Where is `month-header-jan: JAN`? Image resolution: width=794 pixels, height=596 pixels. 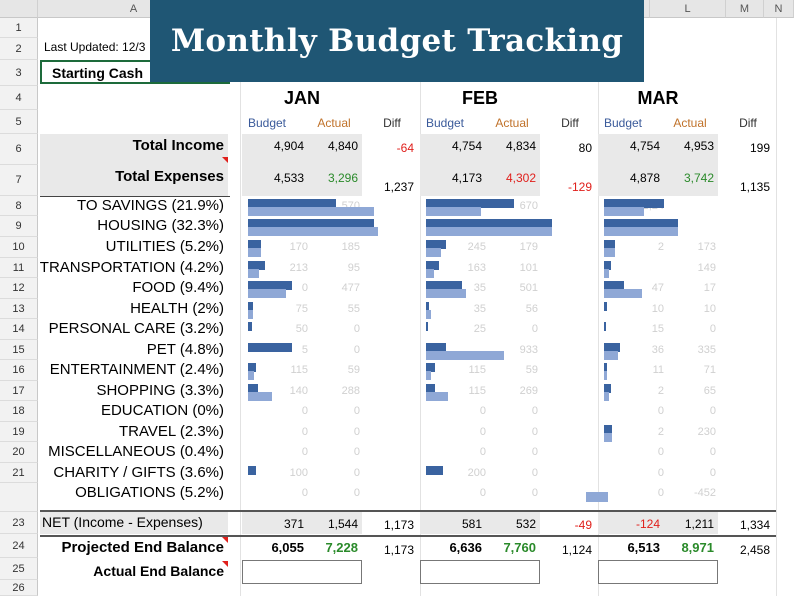
month-header-jan: JAN is located at coordinates (301, 98).